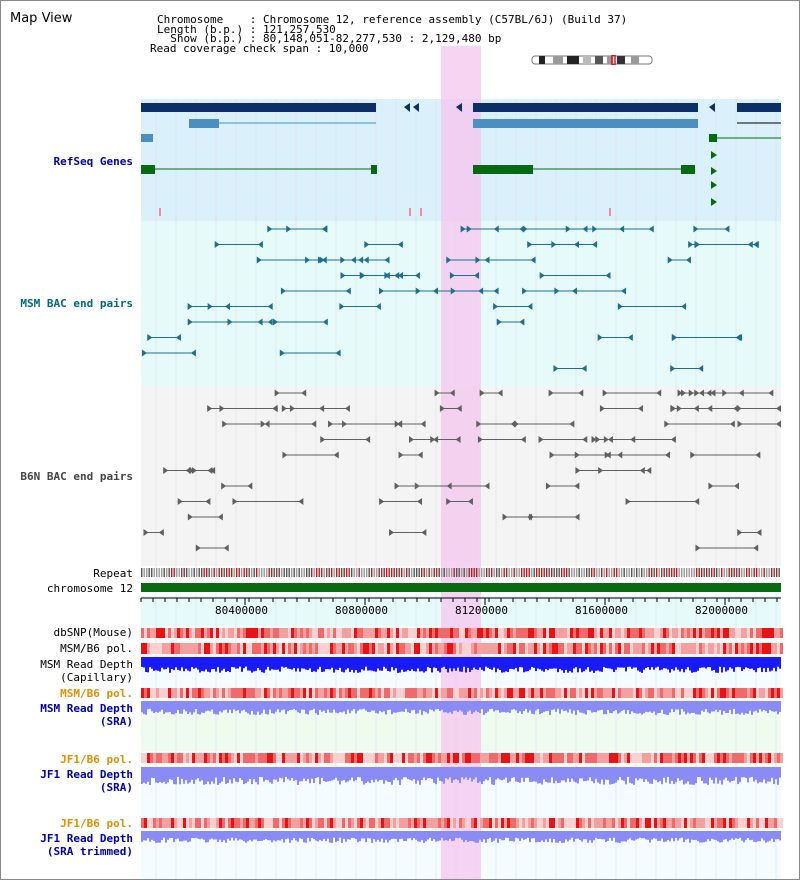 Image resolution: width=800 pixels, height=880 pixels. What do you see at coordinates (96, 648) in the screenshot?
I see `track-label-msm-b6-pol: MSM/B6 pol.` at bounding box center [96, 648].